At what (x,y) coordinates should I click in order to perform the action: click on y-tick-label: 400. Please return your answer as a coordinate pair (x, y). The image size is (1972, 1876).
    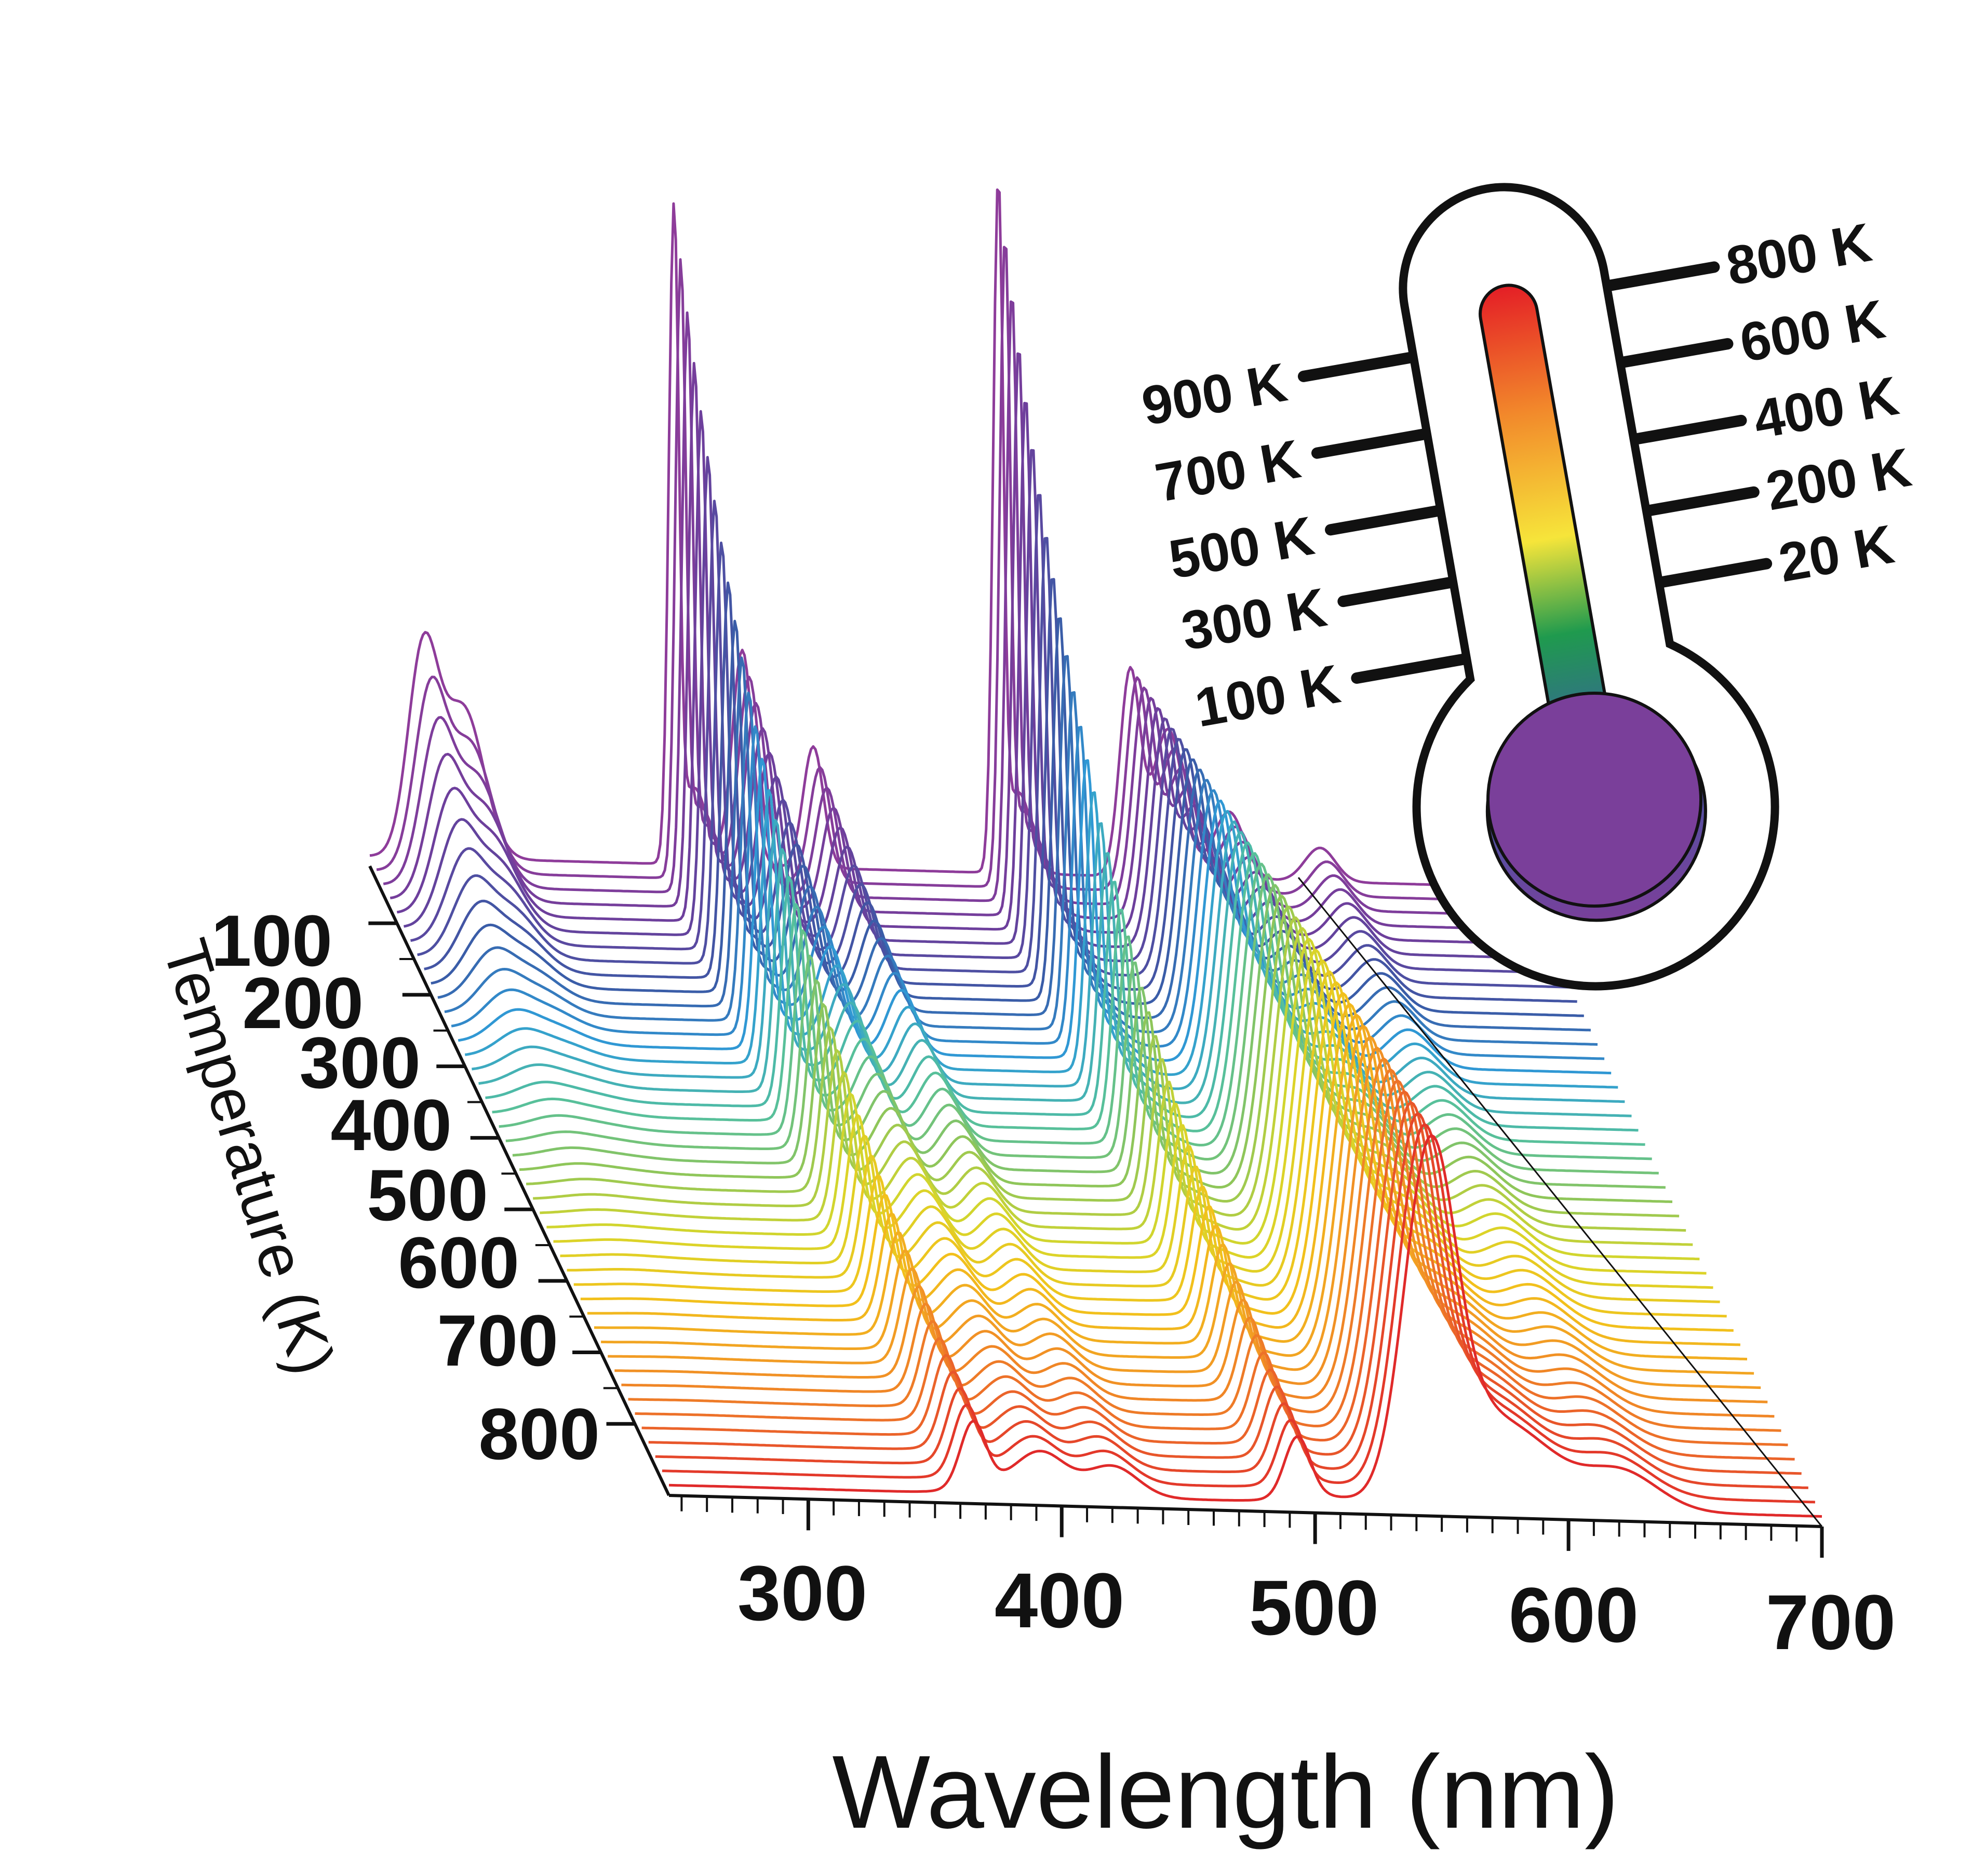
    Looking at the image, I should click on (391, 1125).